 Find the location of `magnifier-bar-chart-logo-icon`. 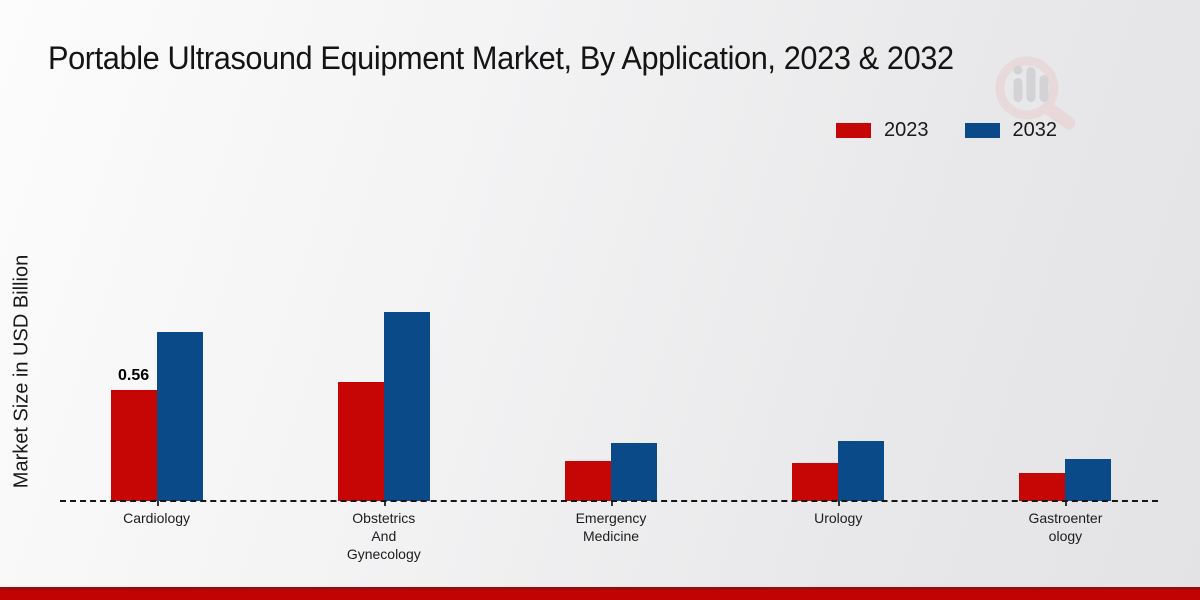

magnifier-bar-chart-logo-icon is located at coordinates (1035, 93).